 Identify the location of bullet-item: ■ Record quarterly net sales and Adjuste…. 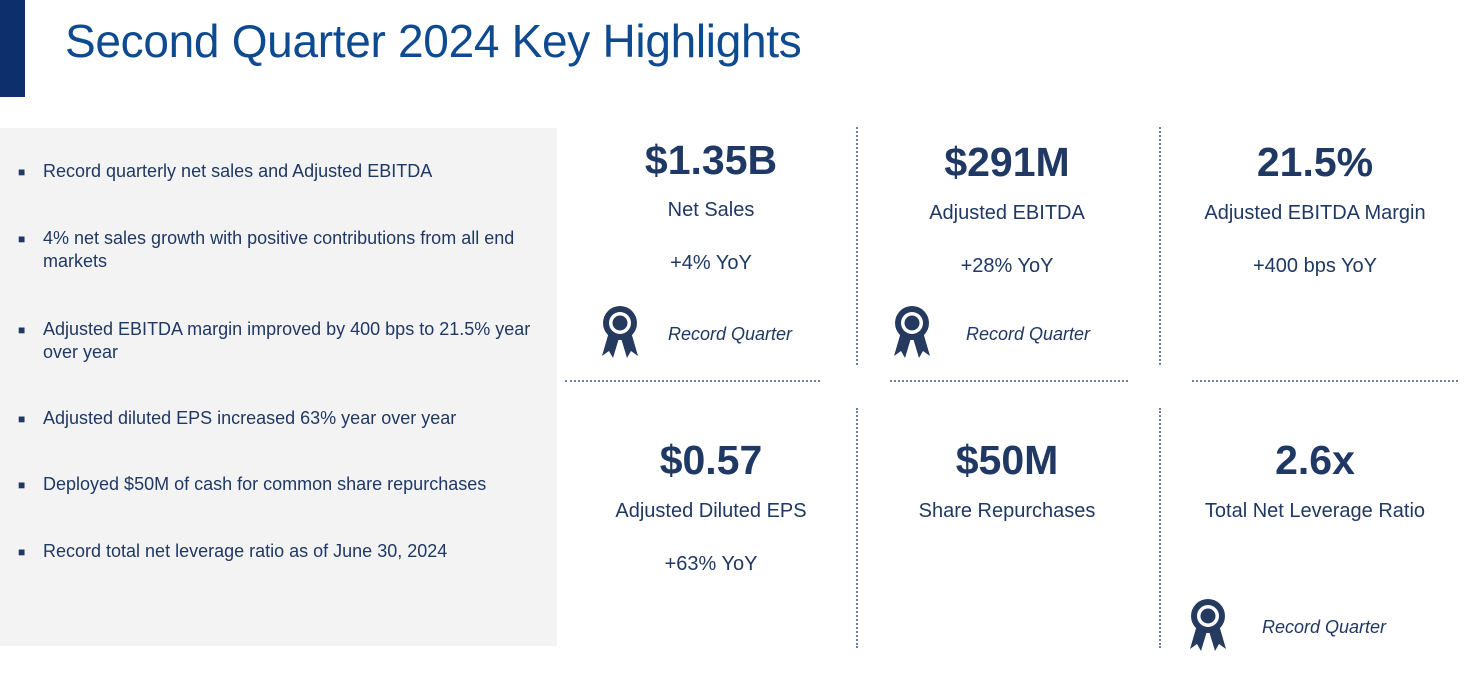
(278, 172).